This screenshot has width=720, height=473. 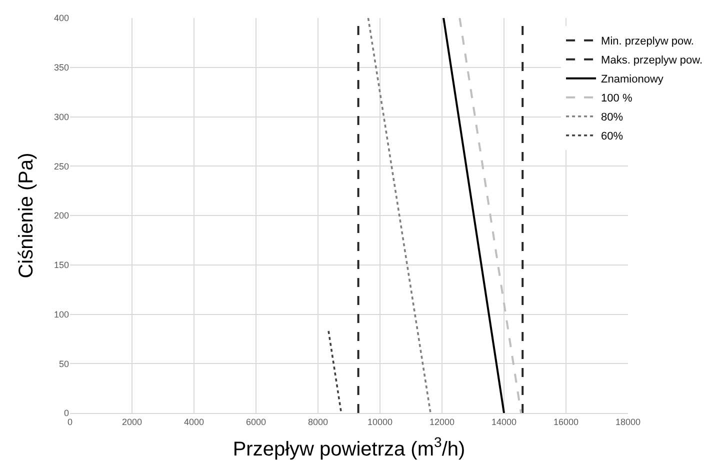 What do you see at coordinates (61, 67) in the screenshot?
I see `y-tick-label: 350` at bounding box center [61, 67].